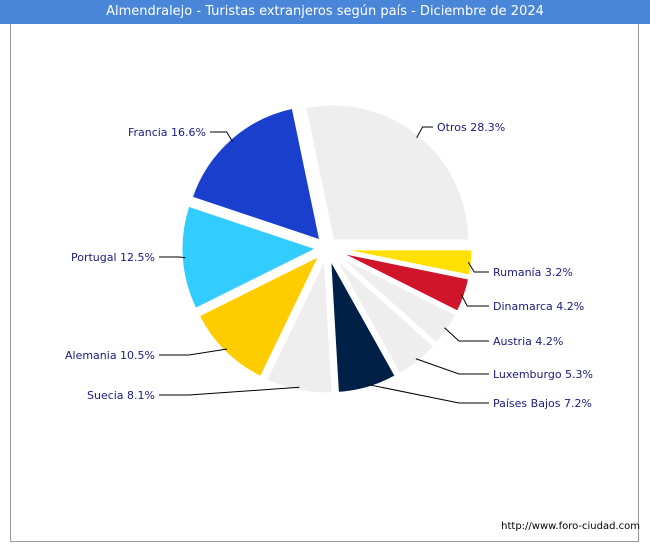 The image size is (650, 550). What do you see at coordinates (533, 272) in the screenshot?
I see `label-rumanía: Rumanía 3.2%` at bounding box center [533, 272].